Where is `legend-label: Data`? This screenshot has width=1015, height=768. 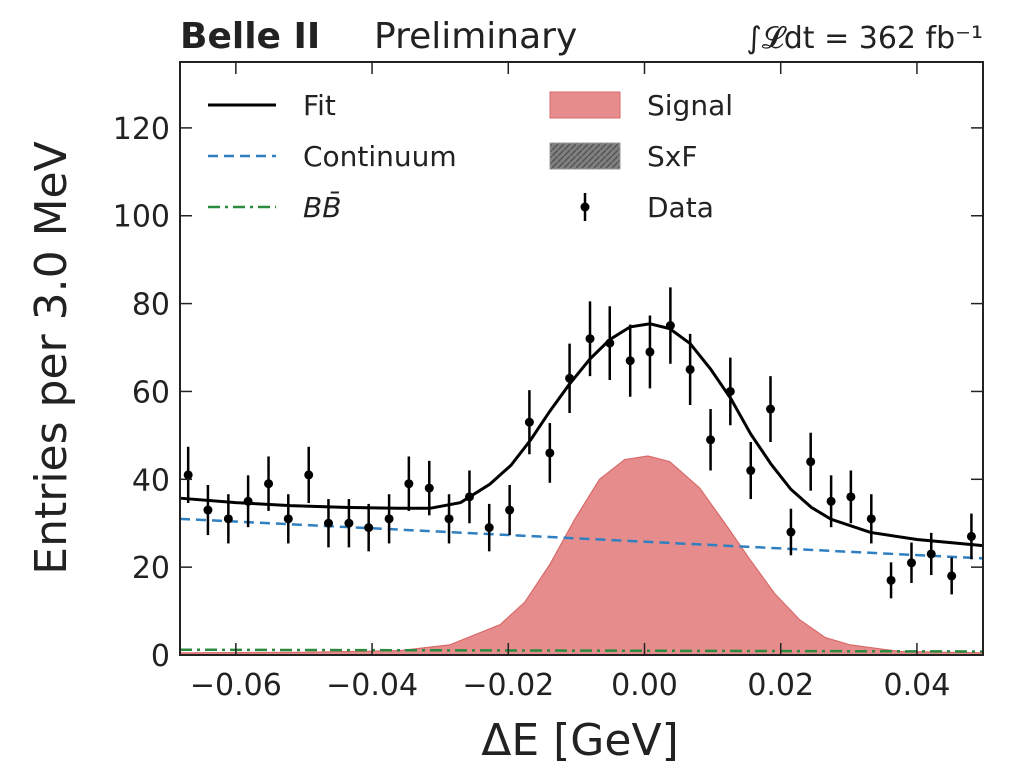
legend-label: Data is located at coordinates (680, 207).